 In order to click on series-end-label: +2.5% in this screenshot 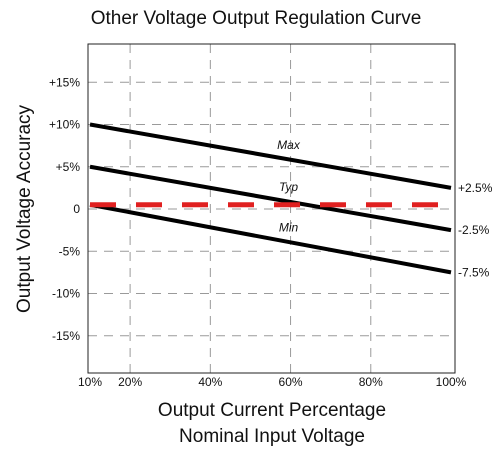, I will do `click(475, 188)`.